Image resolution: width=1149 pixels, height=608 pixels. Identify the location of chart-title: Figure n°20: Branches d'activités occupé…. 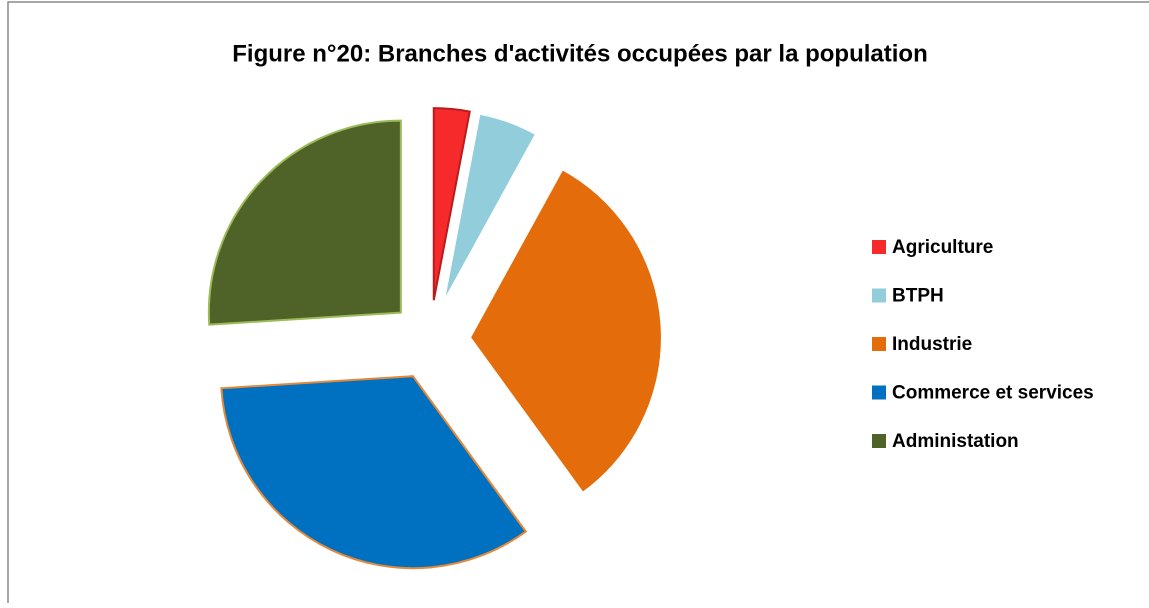
(579, 53).